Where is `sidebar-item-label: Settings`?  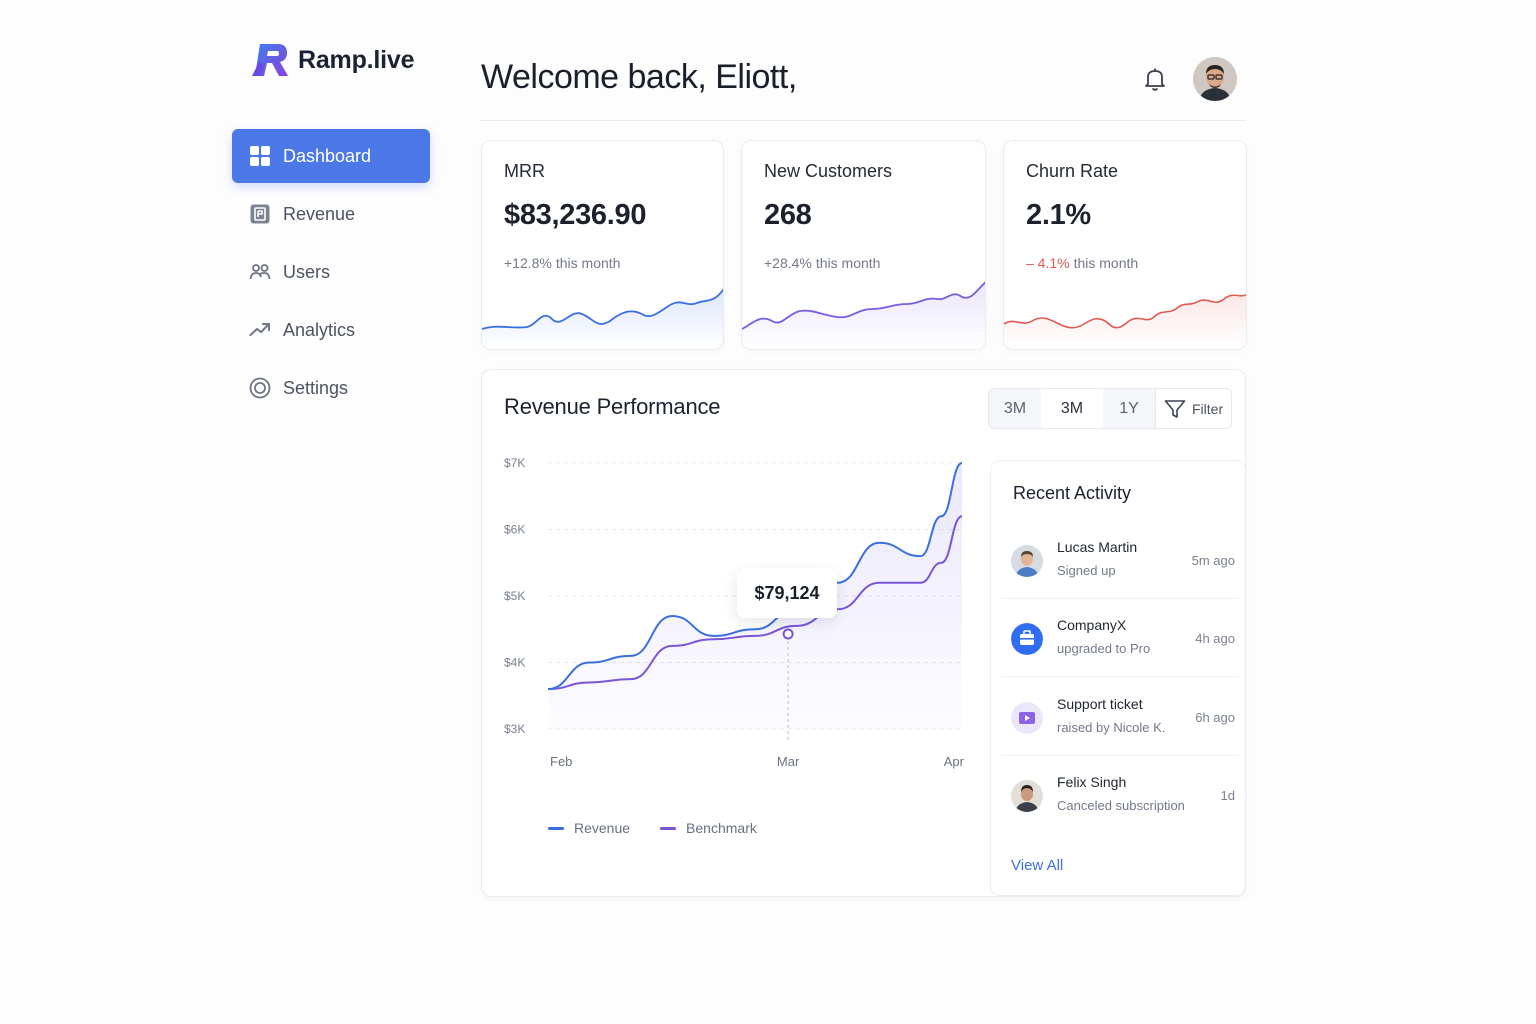 sidebar-item-label: Settings is located at coordinates (316, 387).